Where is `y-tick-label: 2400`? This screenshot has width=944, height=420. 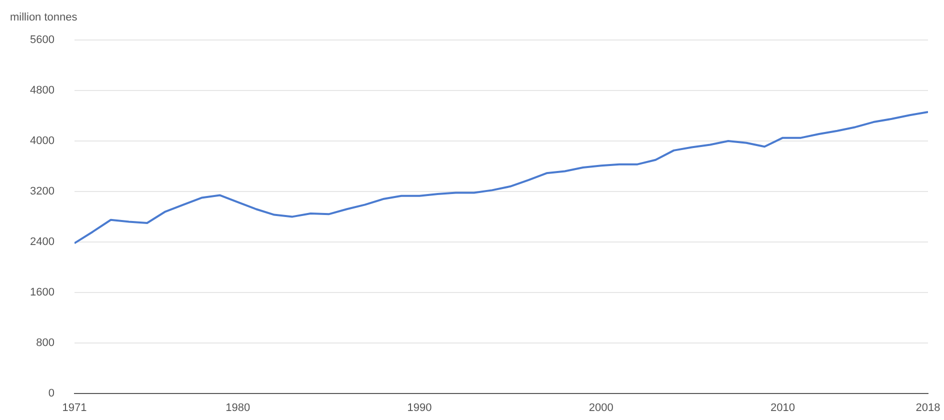
y-tick-label: 2400 is located at coordinates (42, 242).